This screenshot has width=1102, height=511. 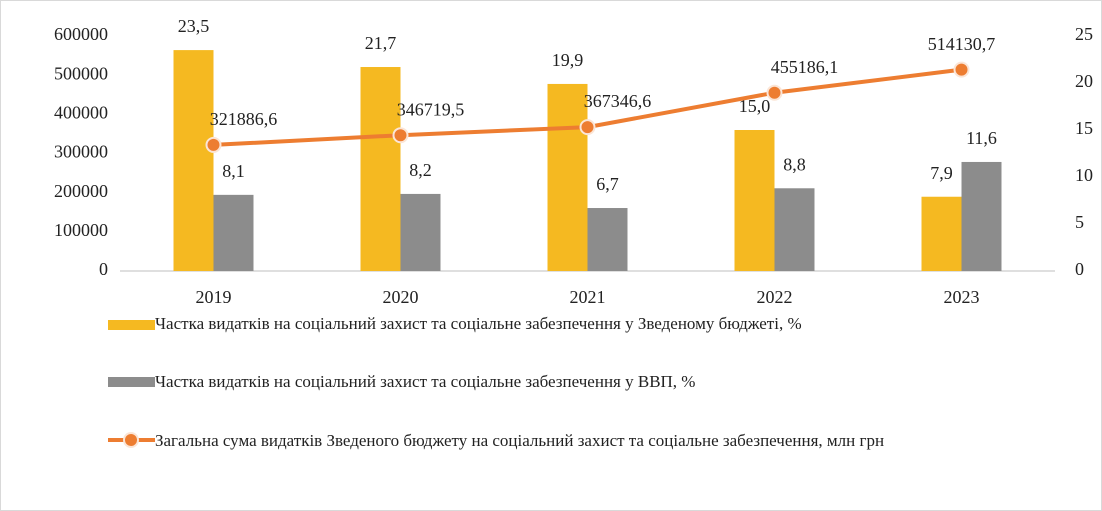 I want to click on y-tick-label: 400000, so click(x=81, y=112).